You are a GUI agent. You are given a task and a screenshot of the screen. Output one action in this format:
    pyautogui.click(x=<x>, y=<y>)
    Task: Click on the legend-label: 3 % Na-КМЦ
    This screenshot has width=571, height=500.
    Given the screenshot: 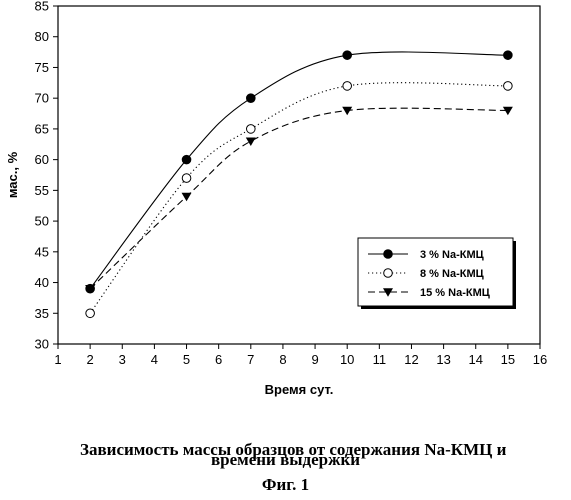 What is the action you would take?
    pyautogui.click(x=452, y=255)
    